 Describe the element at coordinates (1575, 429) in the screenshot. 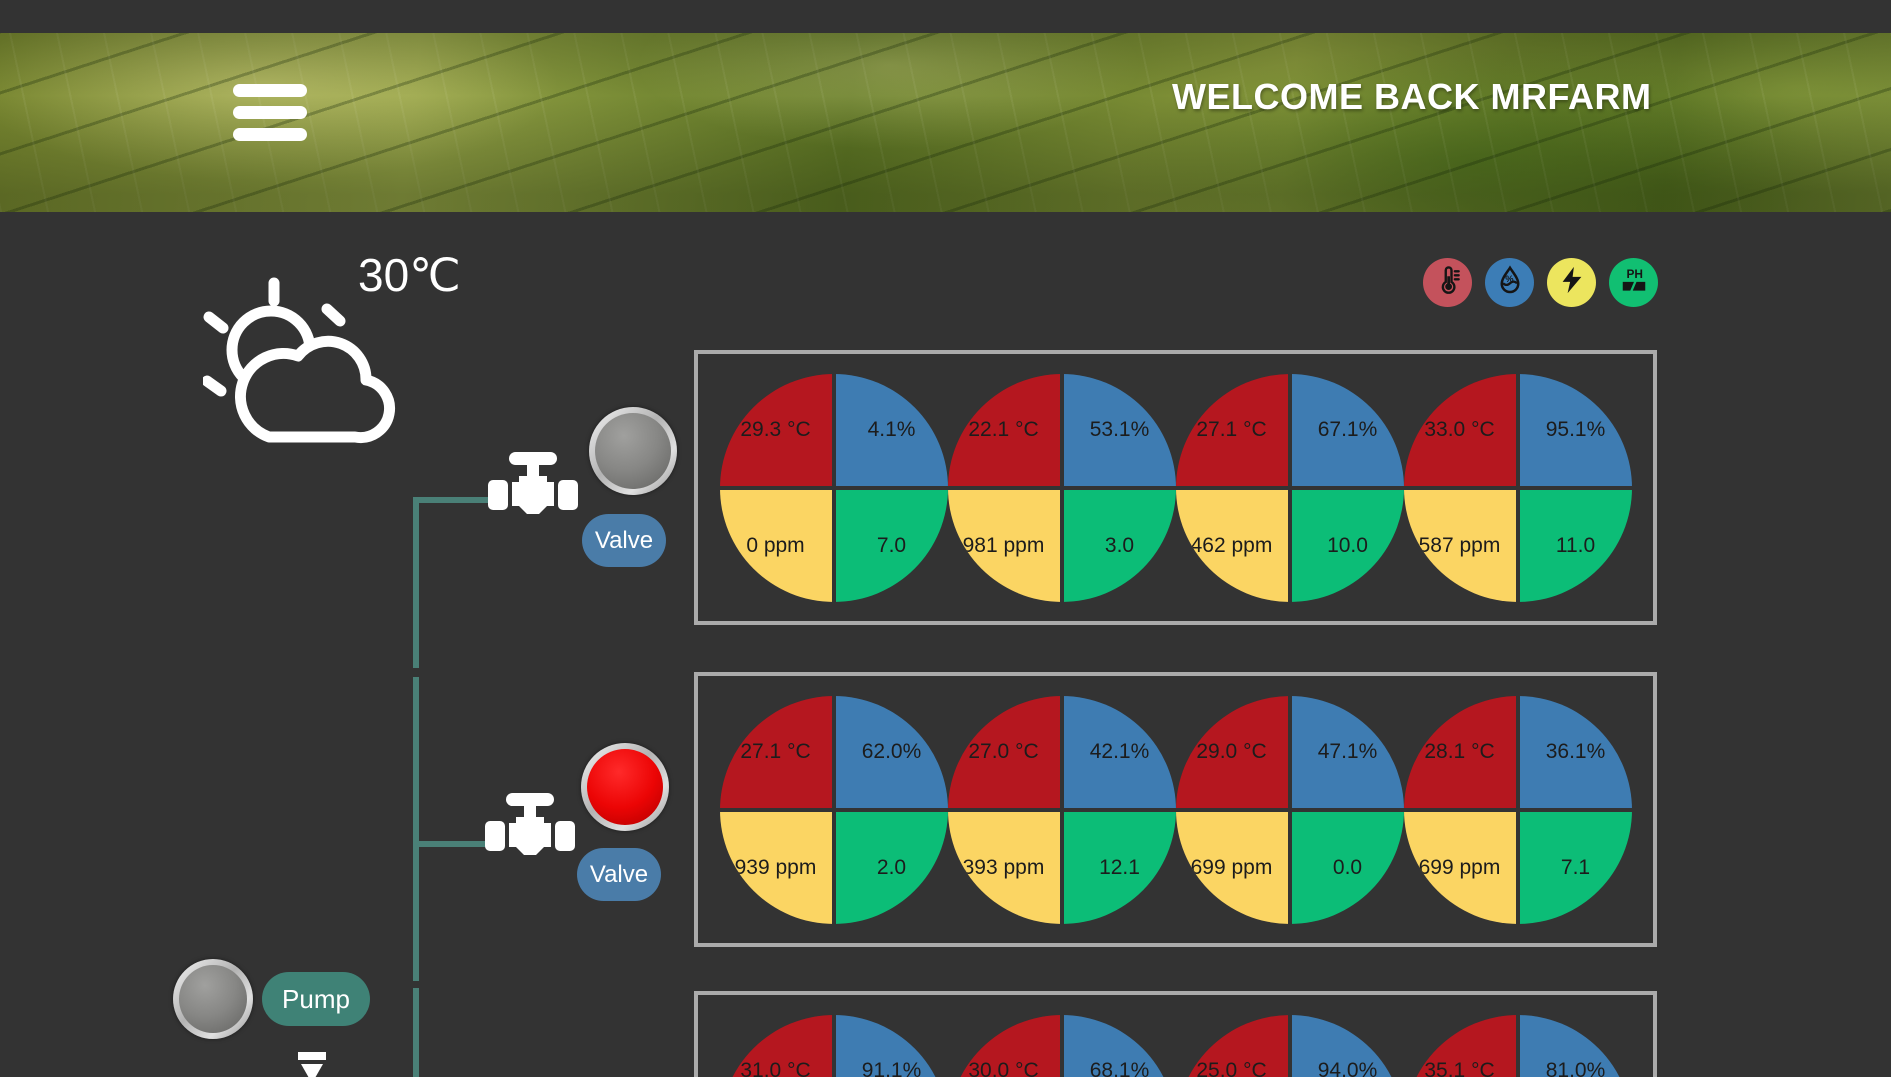

I see `gauge-humidity-quadrant: 95.1%` at that location.